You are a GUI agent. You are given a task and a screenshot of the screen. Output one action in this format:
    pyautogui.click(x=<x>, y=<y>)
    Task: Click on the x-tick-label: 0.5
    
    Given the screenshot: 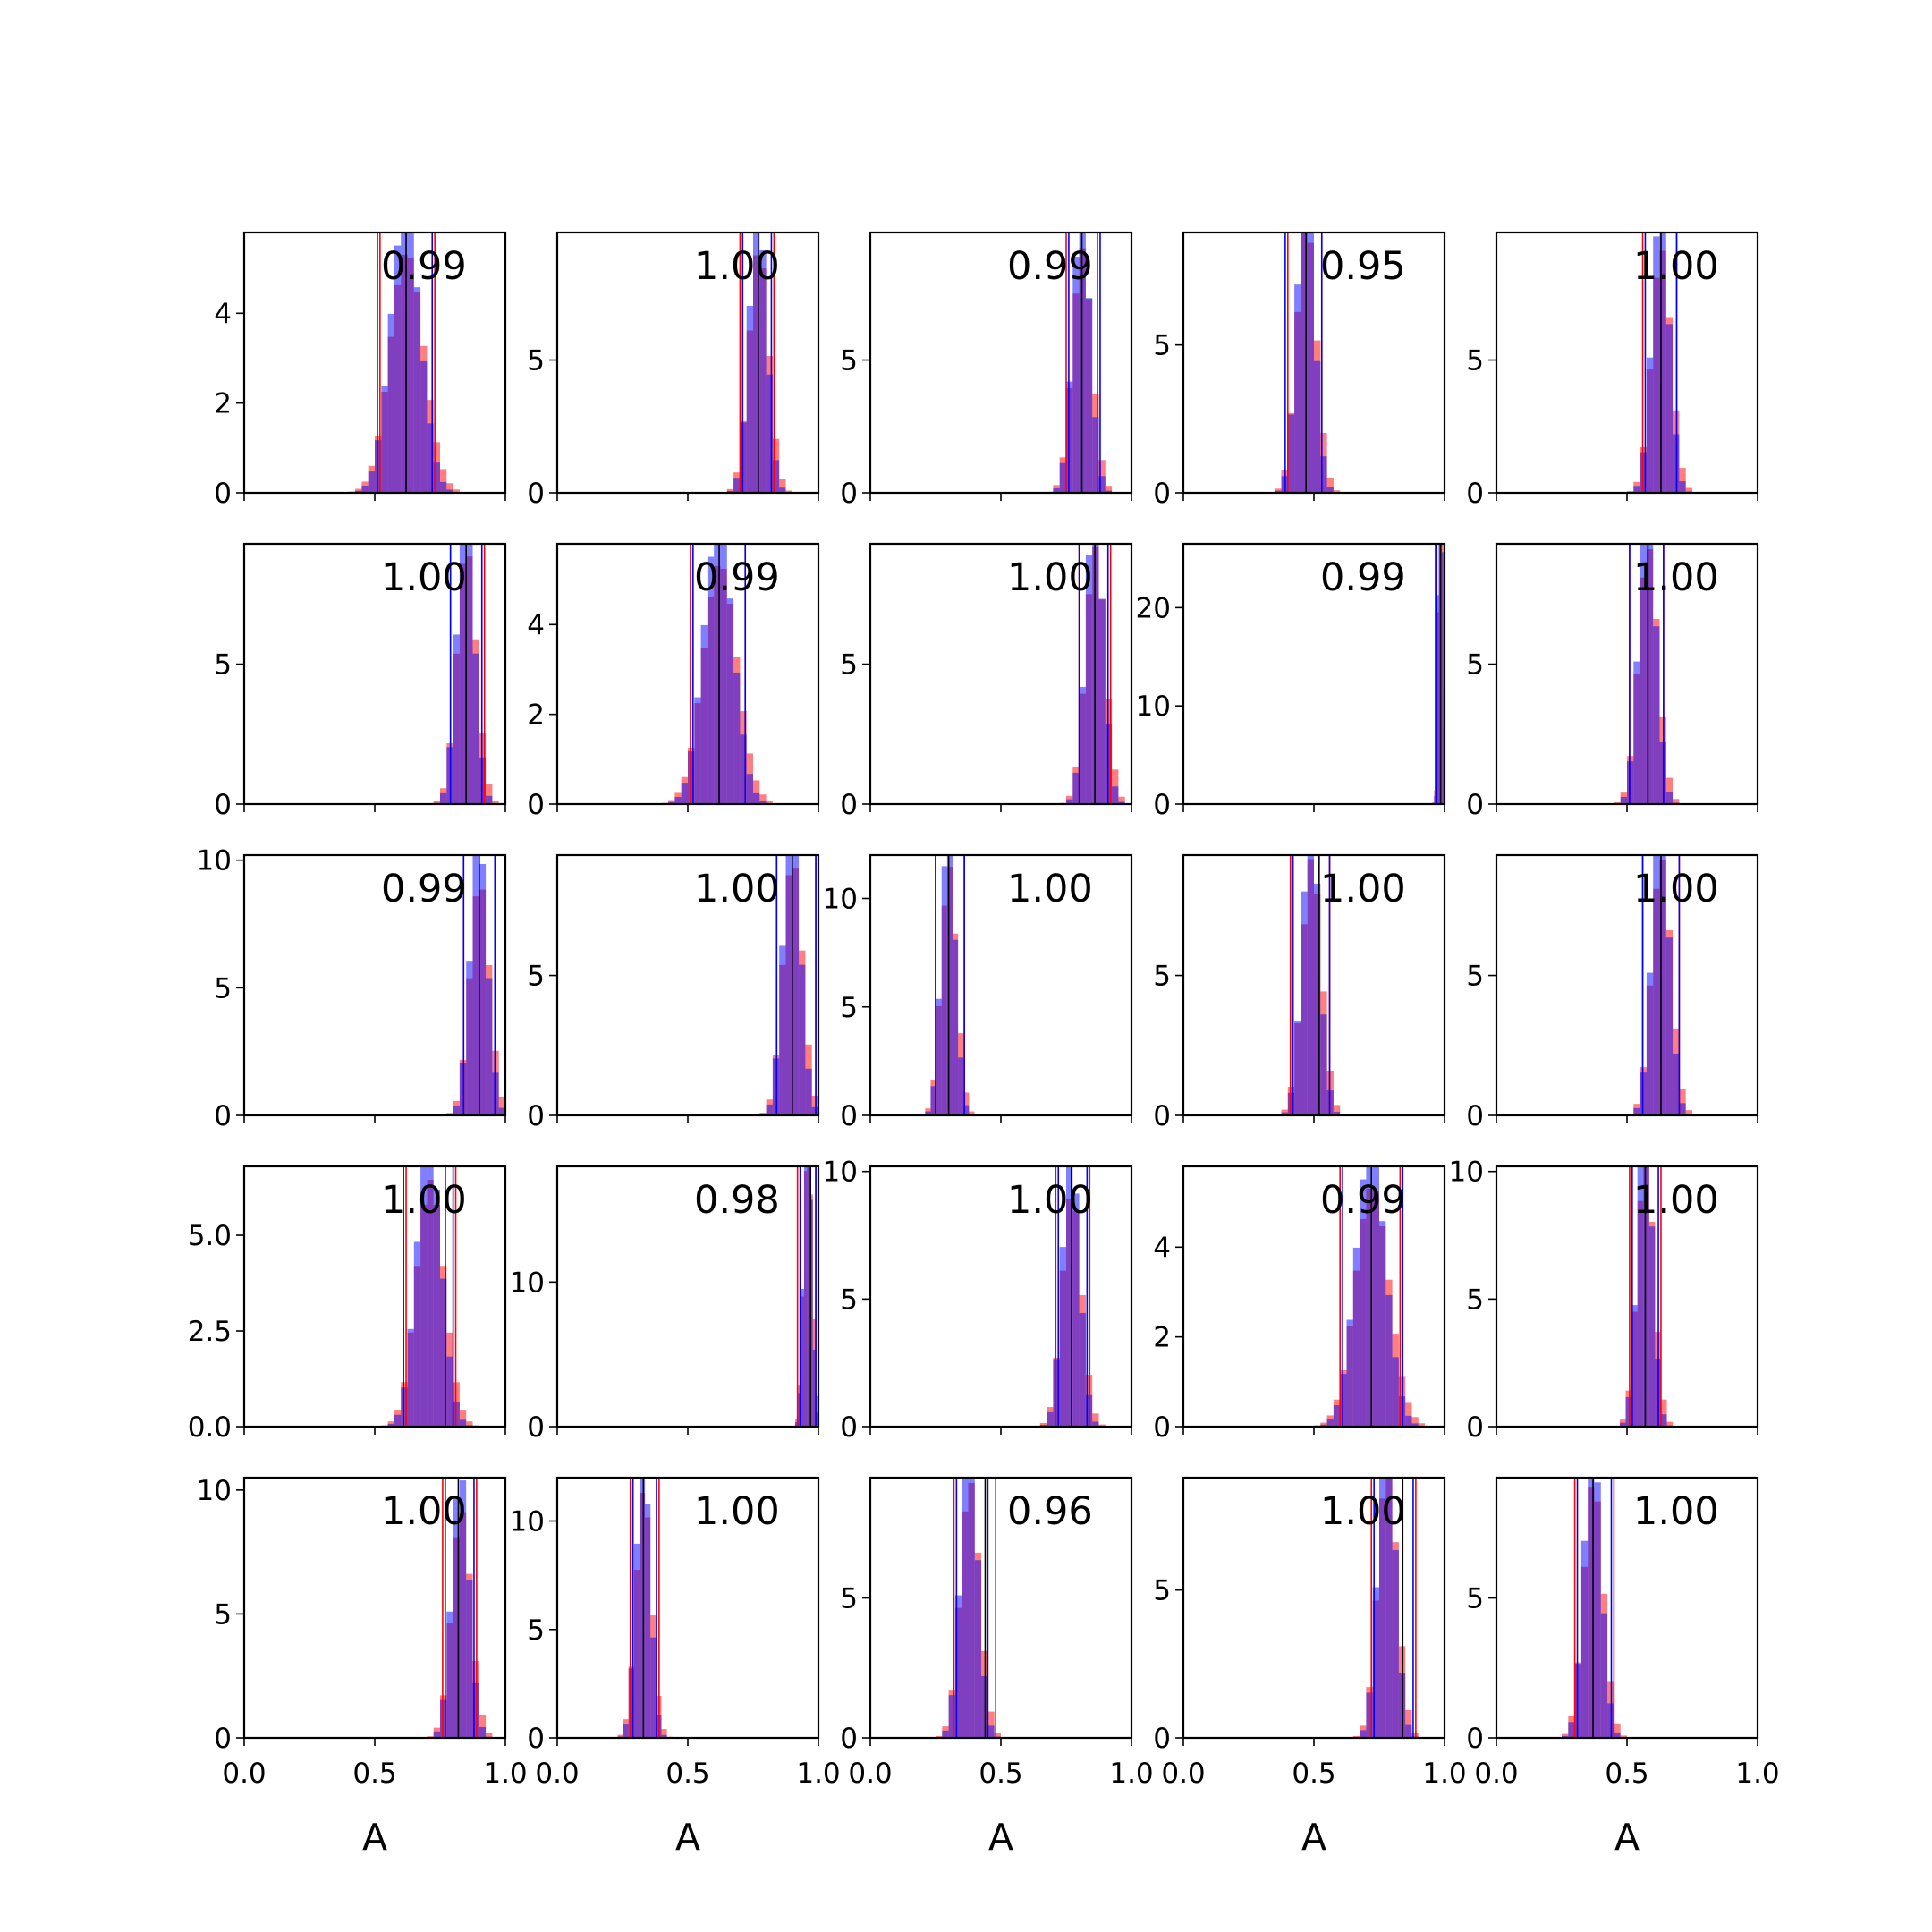 What is the action you would take?
    pyautogui.click(x=1626, y=1774)
    